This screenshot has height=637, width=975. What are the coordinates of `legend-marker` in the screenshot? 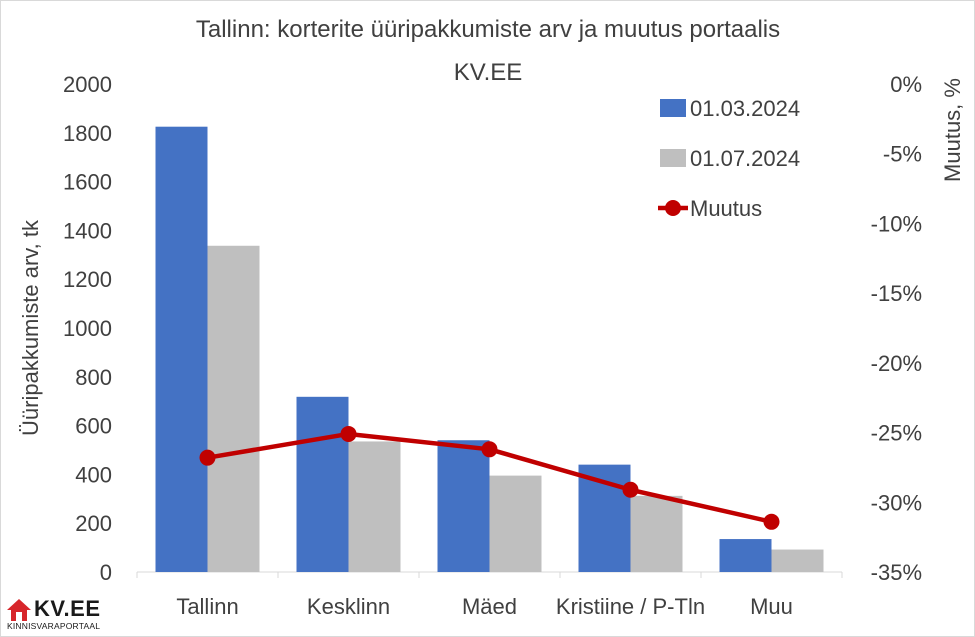 It's located at (673, 208).